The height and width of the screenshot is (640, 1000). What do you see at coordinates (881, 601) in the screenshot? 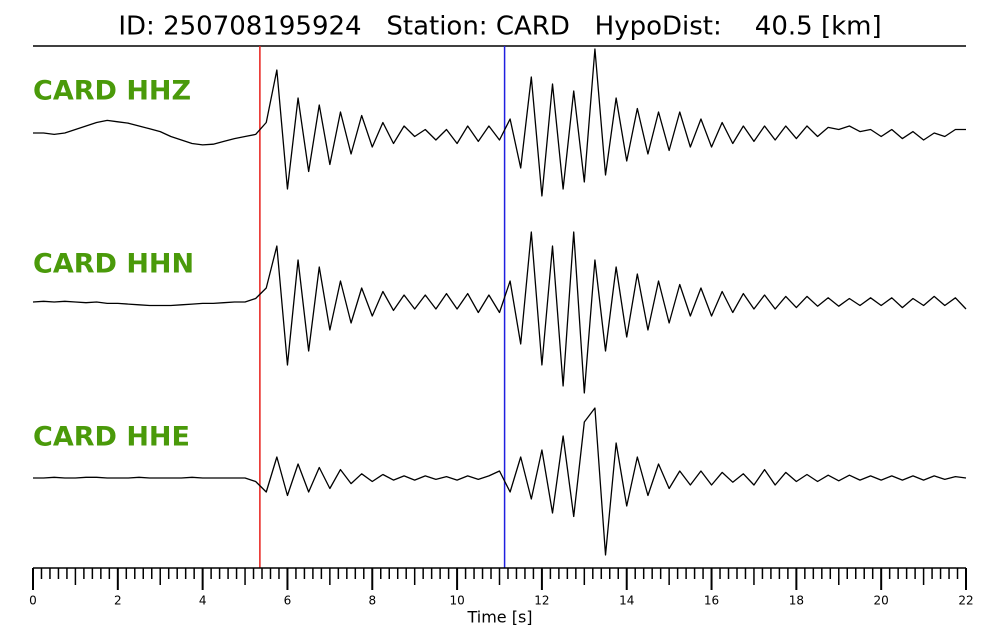
I see `x-tick-label: 20` at bounding box center [881, 601].